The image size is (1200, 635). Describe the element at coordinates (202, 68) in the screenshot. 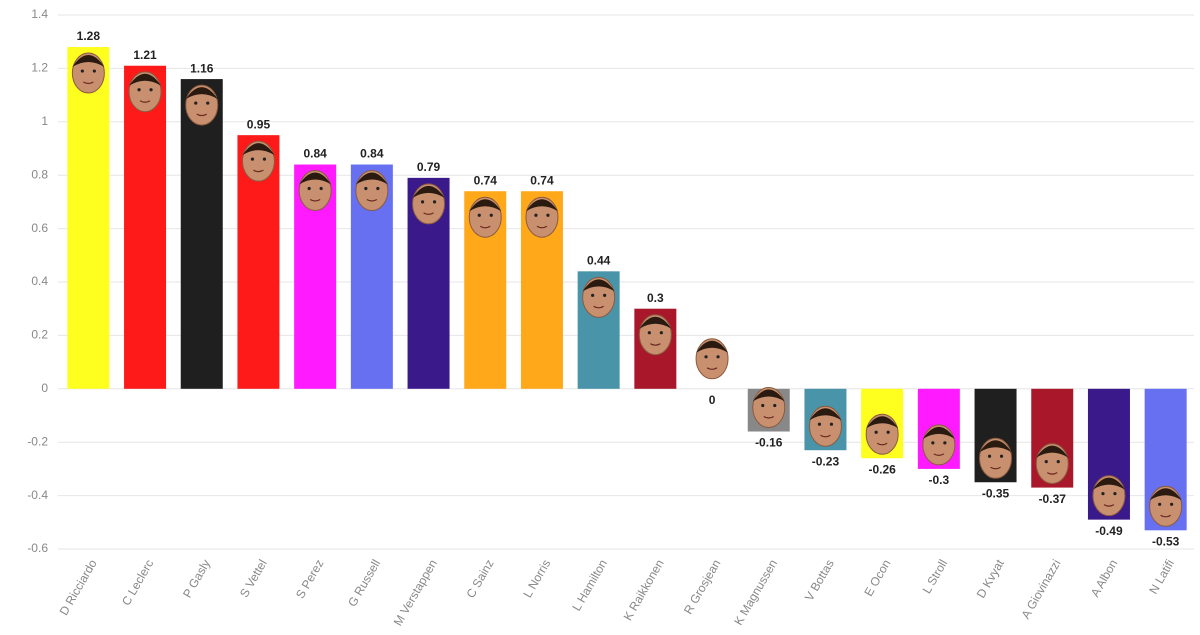

I see `value-label: 1.16` at that location.